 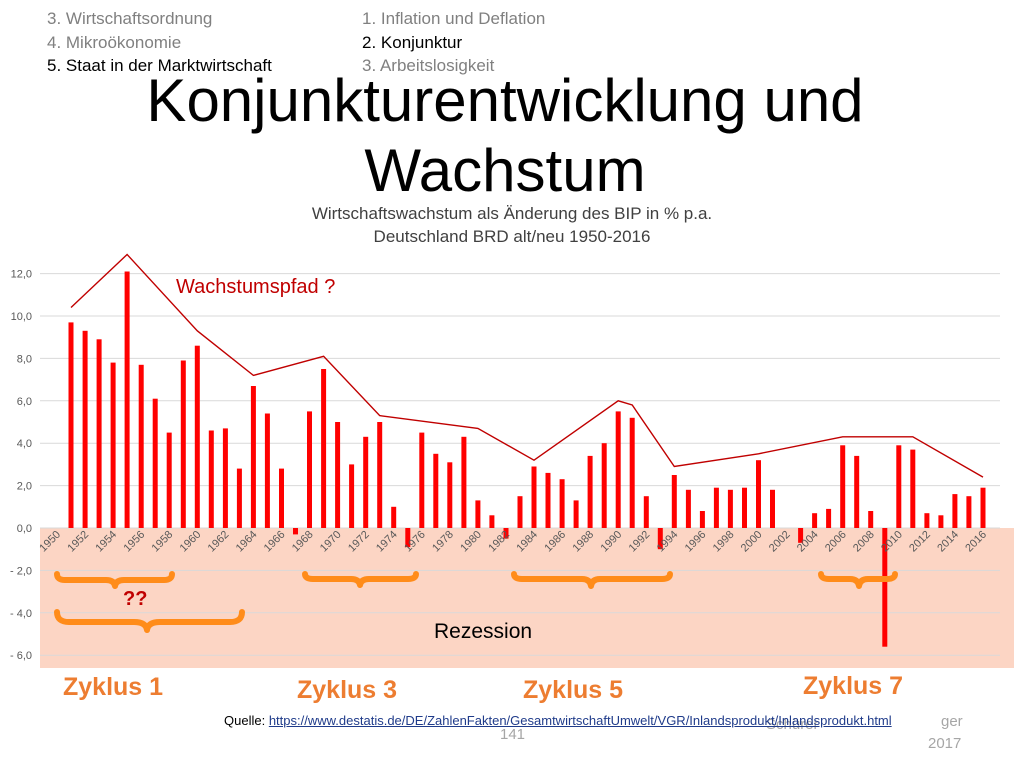 What do you see at coordinates (155, 463) in the screenshot?
I see `bar-1957` at bounding box center [155, 463].